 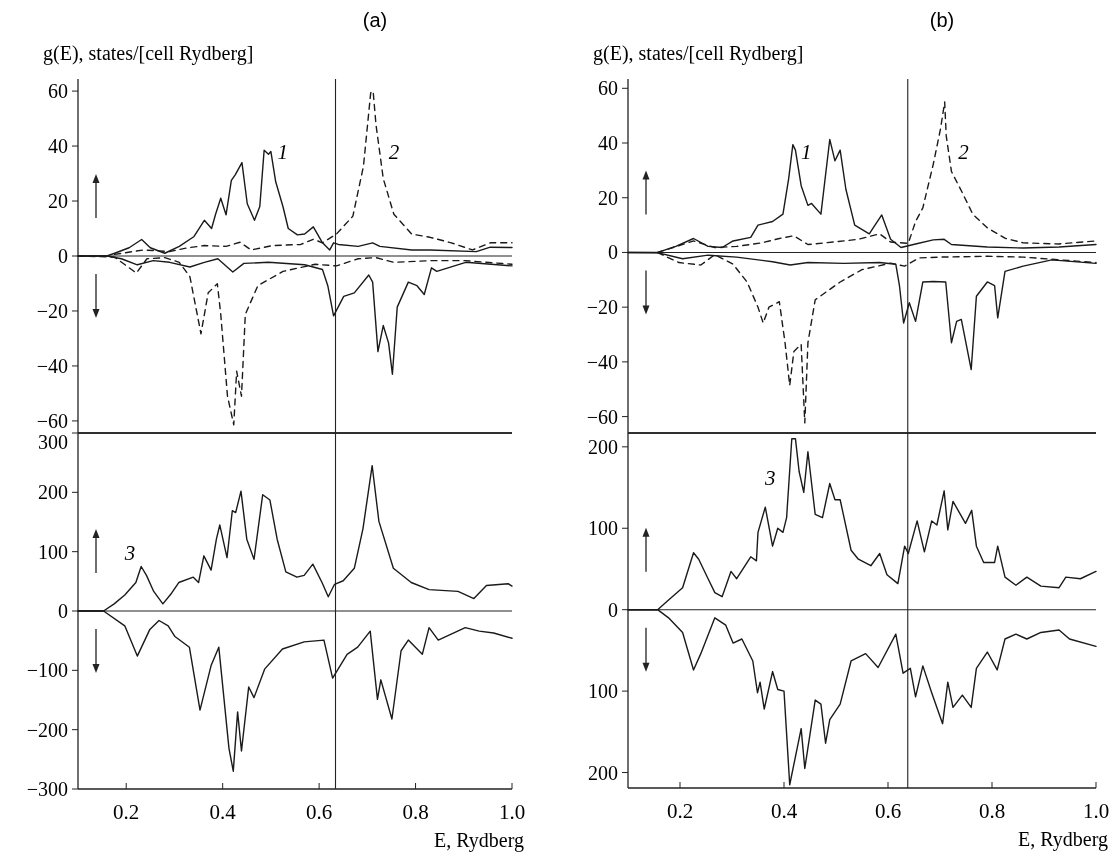 I want to click on y-tick-label: −300, so click(x=47, y=789).